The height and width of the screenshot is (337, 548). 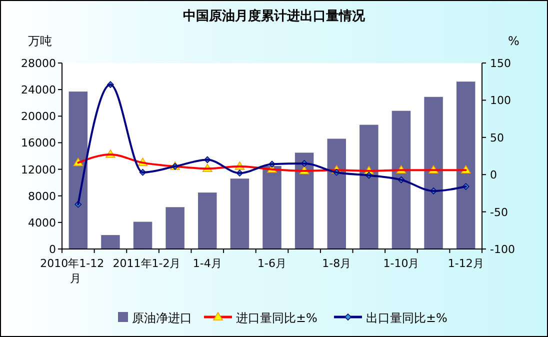 What do you see at coordinates (42, 196) in the screenshot?
I see `y-tick-label: 8000` at bounding box center [42, 196].